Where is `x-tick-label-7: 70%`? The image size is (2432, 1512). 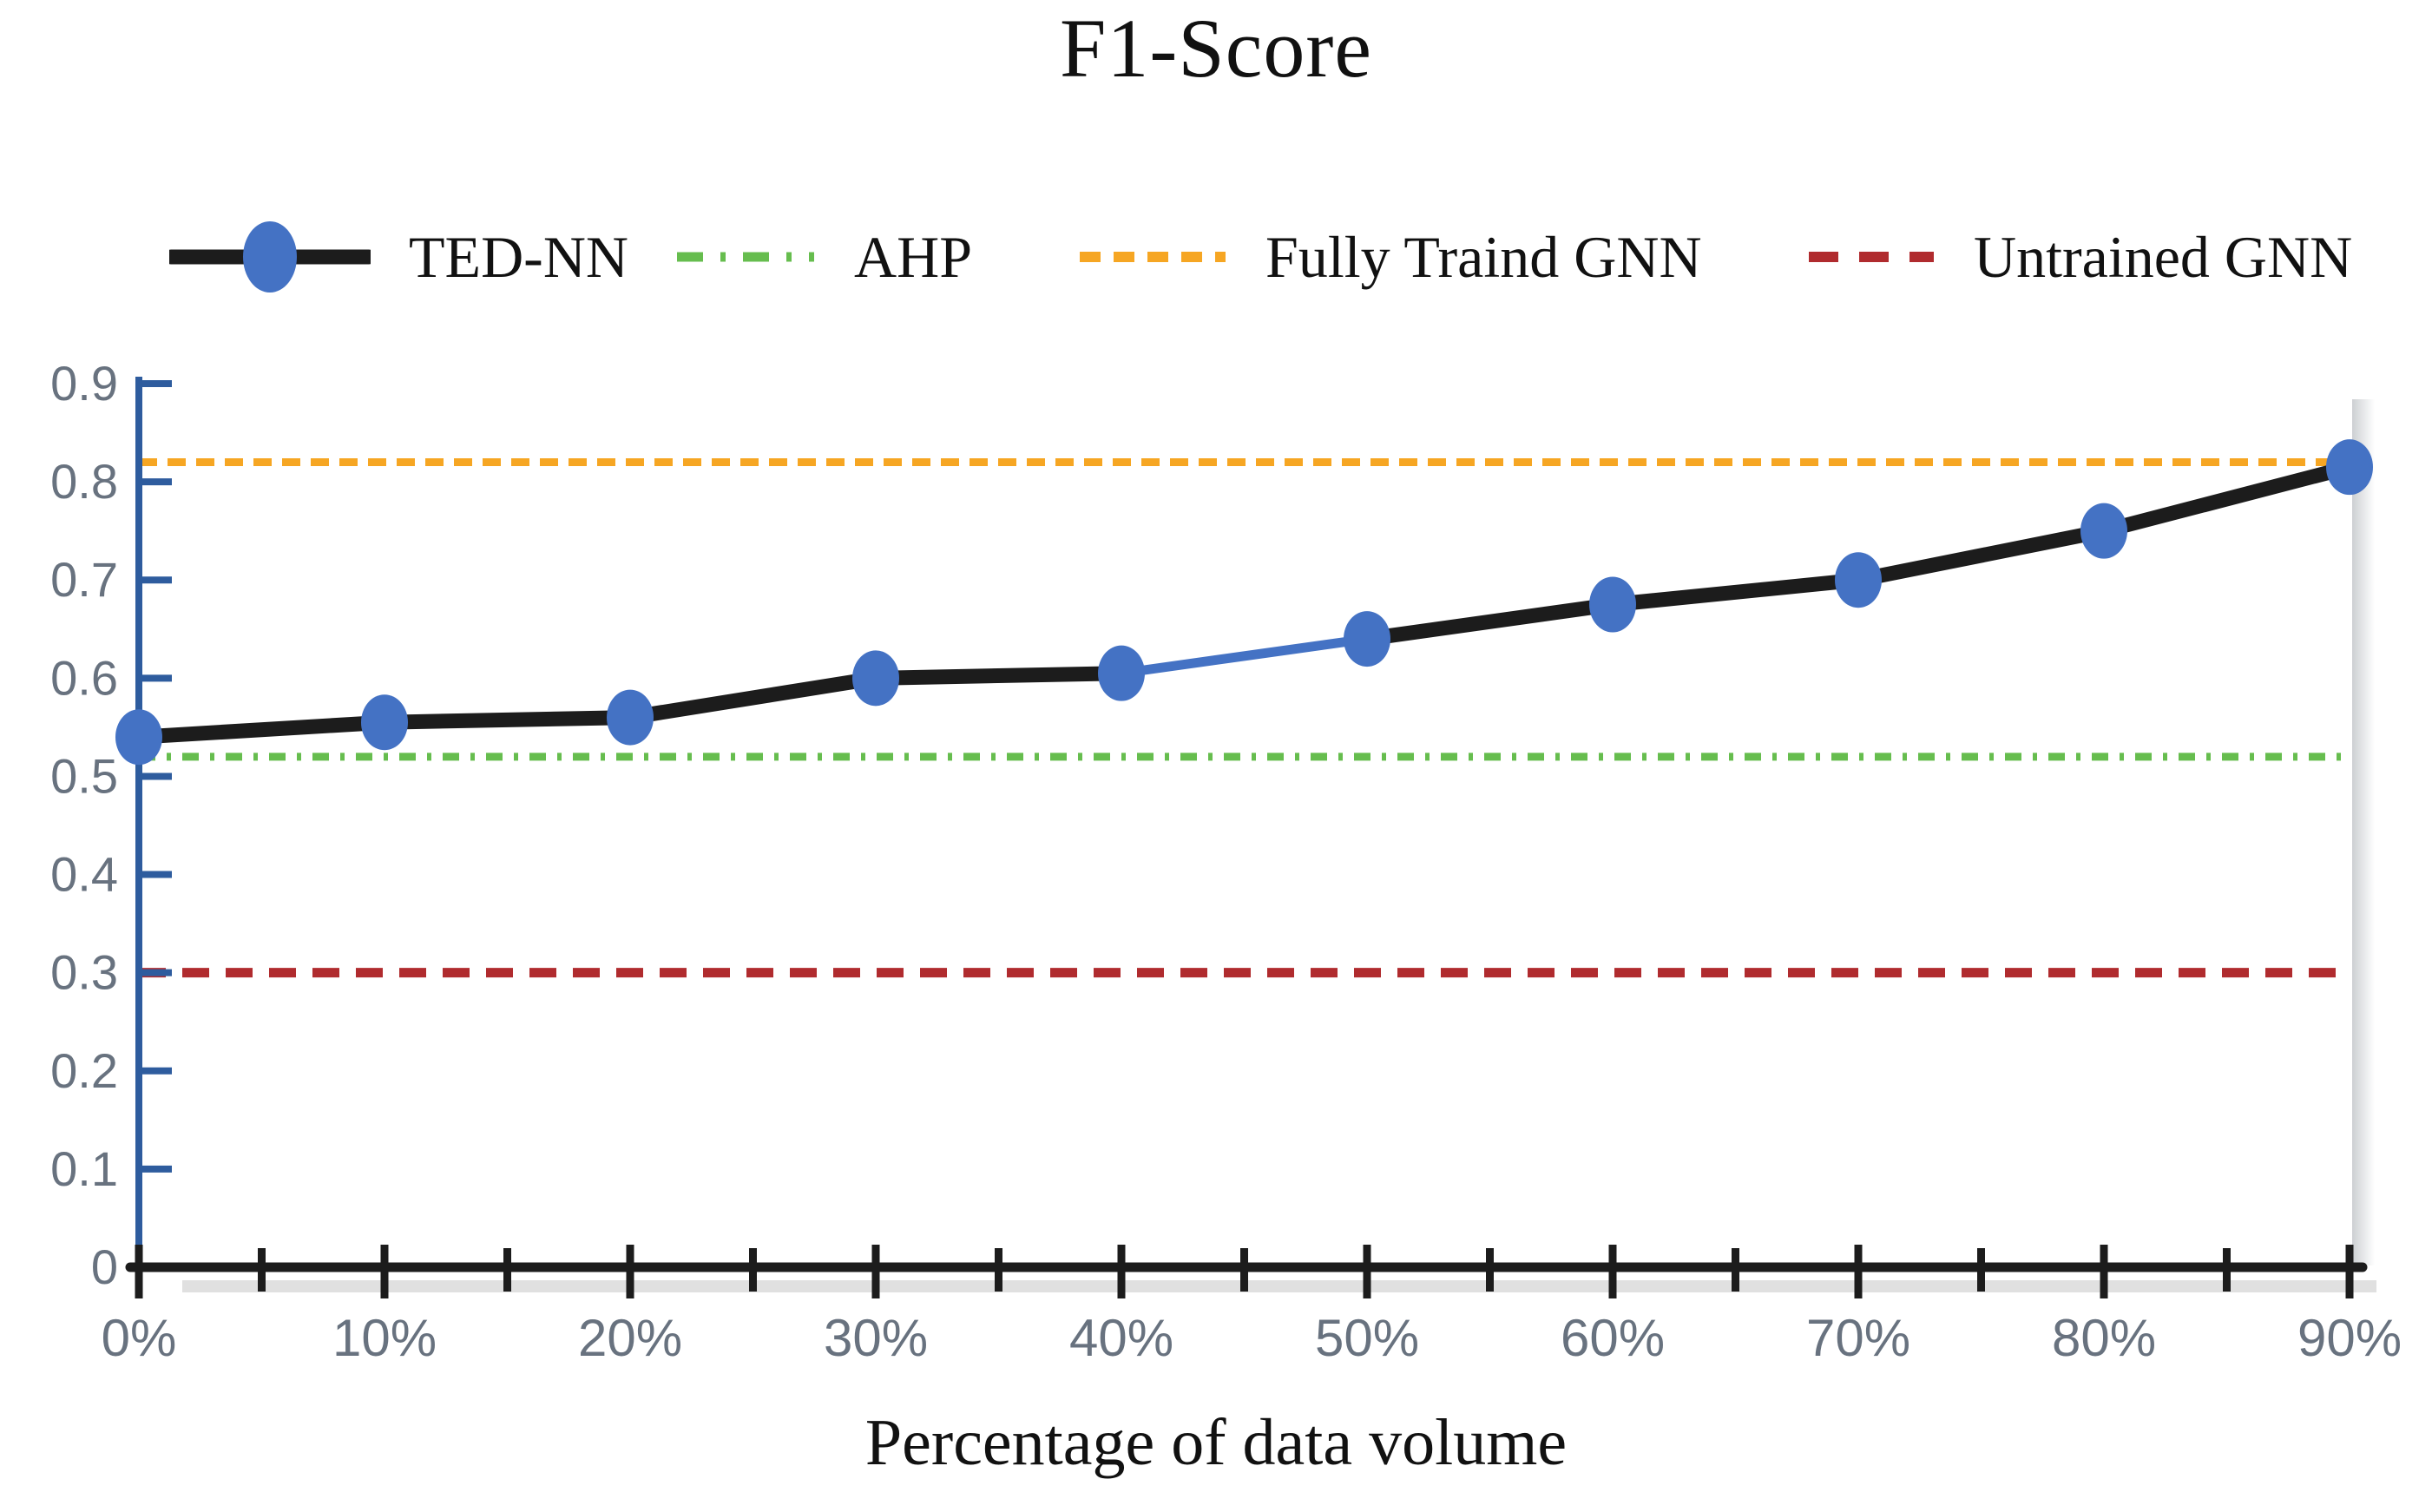 x-tick-label-7: 70% is located at coordinates (1858, 1338).